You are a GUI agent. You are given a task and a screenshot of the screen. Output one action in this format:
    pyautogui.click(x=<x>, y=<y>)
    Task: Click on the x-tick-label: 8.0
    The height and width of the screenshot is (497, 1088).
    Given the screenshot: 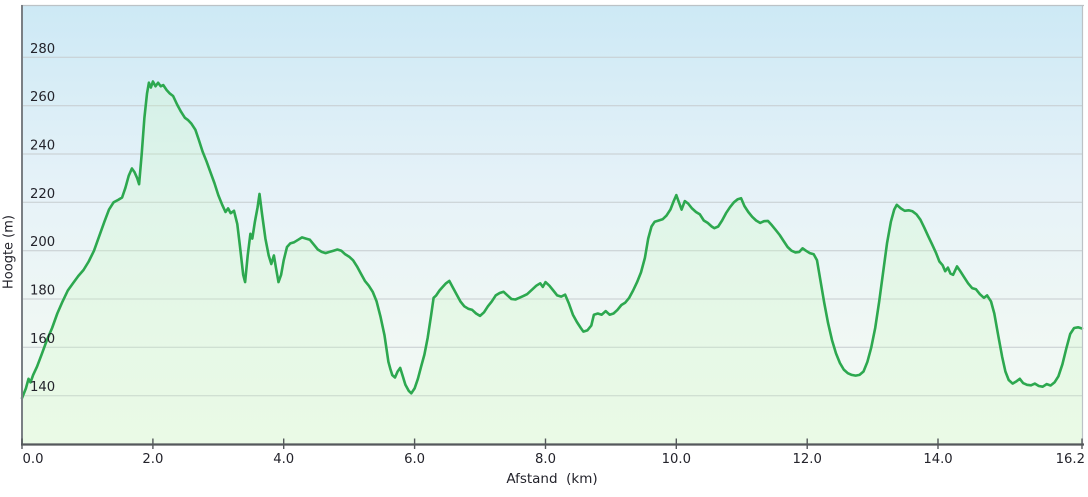 What is the action you would take?
    pyautogui.click(x=545, y=459)
    